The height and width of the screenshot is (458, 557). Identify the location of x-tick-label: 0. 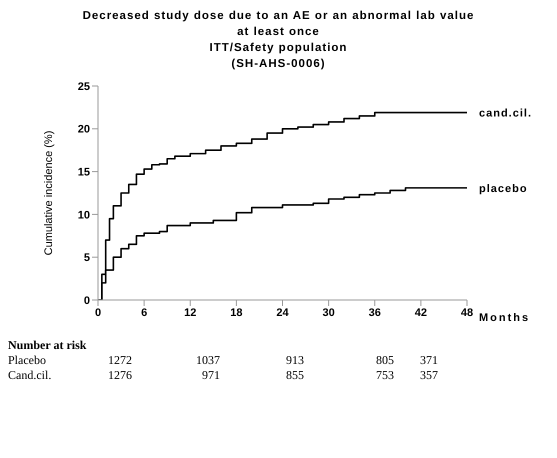
(98, 312).